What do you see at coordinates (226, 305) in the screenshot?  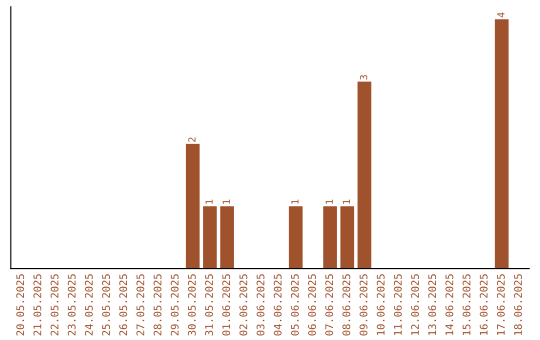 I see `x-tick-label: 01.06.2025` at bounding box center [226, 305].